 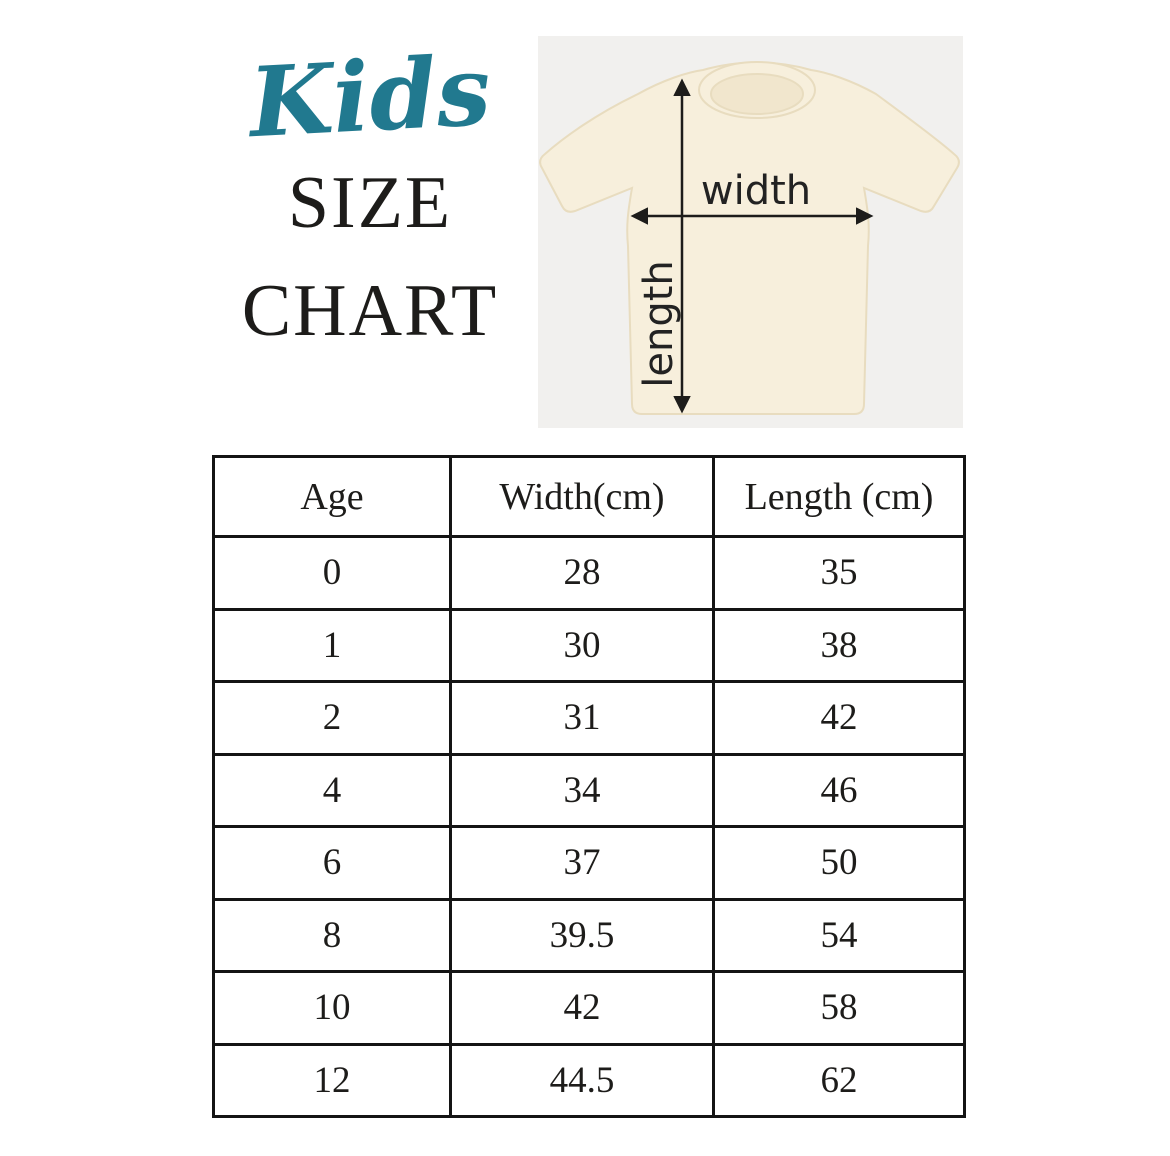 I want to click on tshirt-collar-inner, so click(x=757, y=94).